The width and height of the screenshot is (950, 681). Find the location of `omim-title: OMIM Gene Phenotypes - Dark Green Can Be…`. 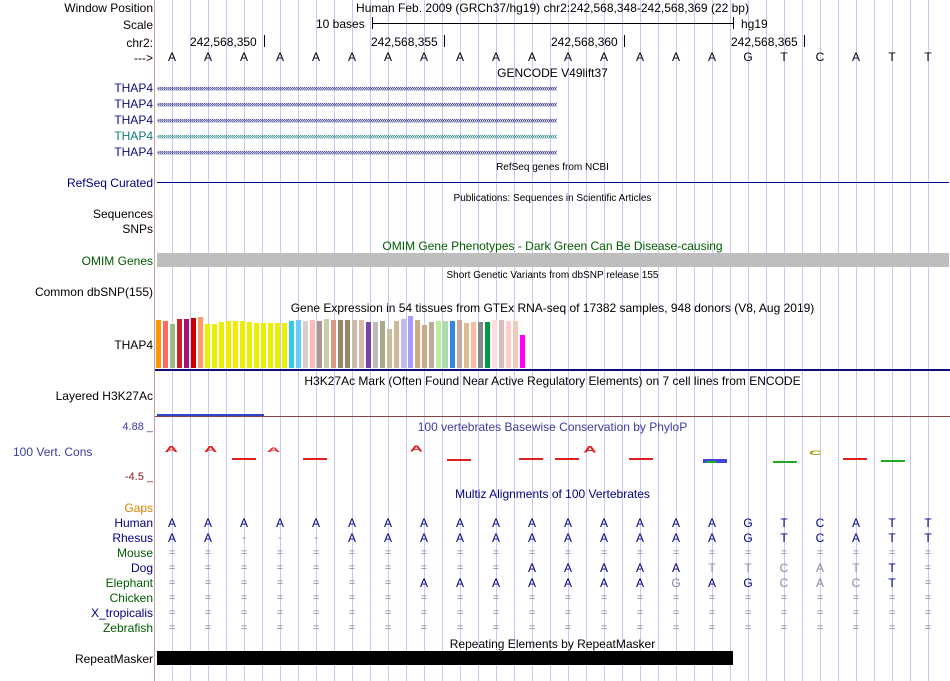

omim-title: OMIM Gene Phenotypes - Dark Green Can Be… is located at coordinates (552, 246).